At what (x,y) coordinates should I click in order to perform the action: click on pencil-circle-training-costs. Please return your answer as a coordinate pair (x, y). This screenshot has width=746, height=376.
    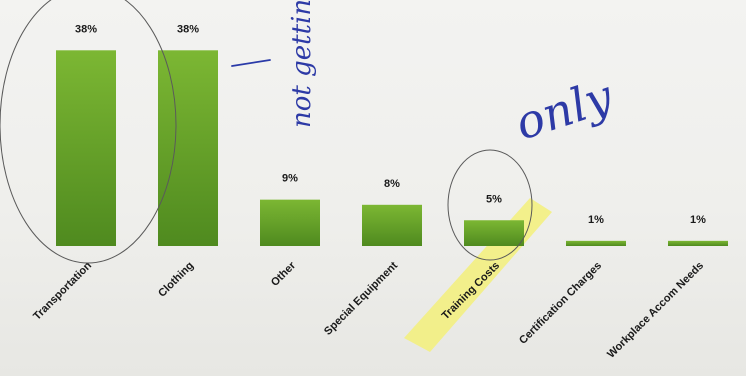
    Looking at the image, I should click on (490, 205).